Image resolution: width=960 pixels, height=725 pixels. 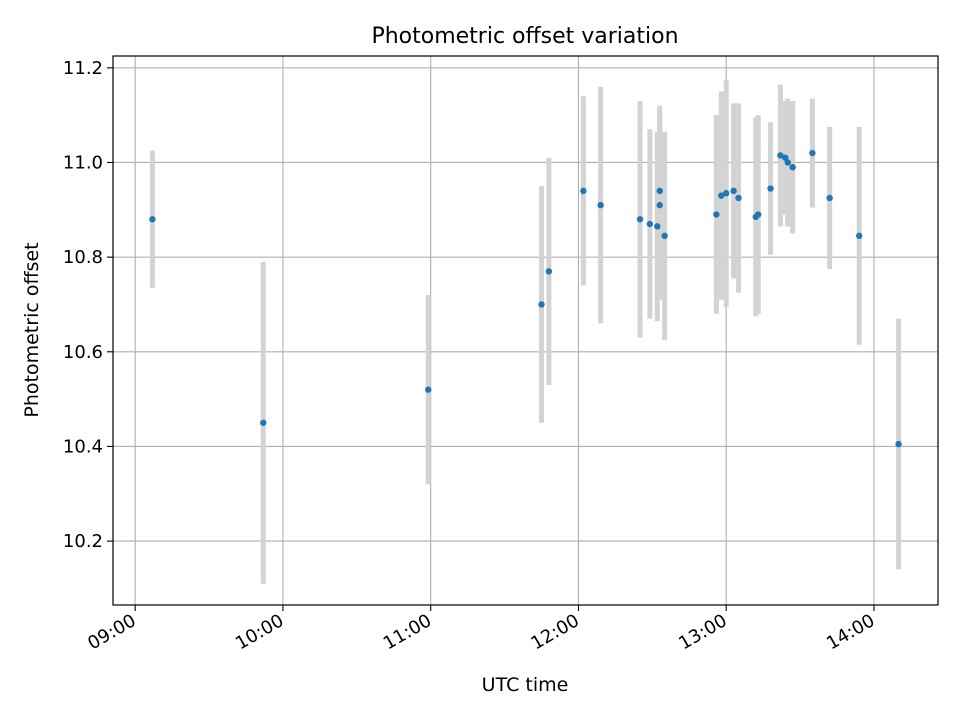 I want to click on x-axis-label: UTC time, so click(x=525, y=685).